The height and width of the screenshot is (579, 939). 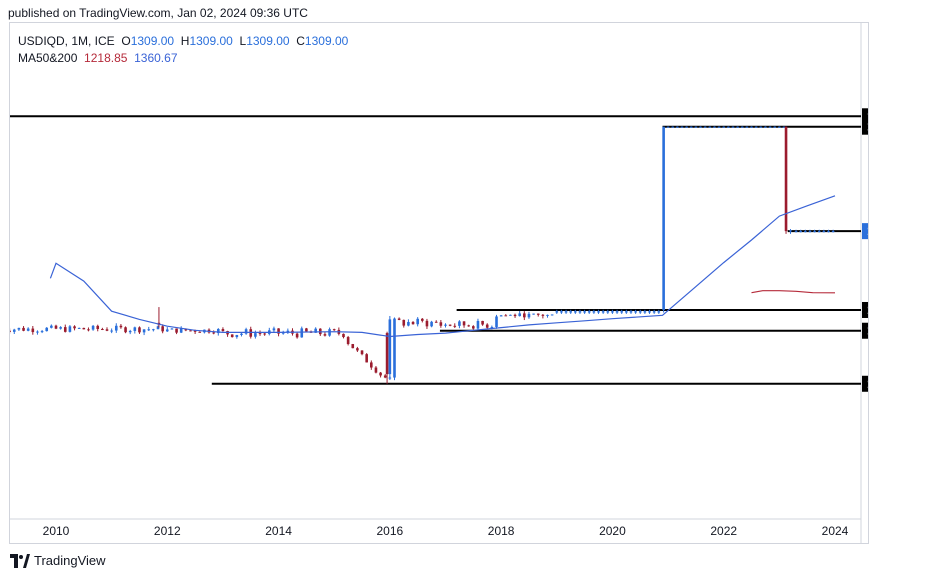 I want to click on price-tag-label: 1309.00, so click(x=867, y=231).